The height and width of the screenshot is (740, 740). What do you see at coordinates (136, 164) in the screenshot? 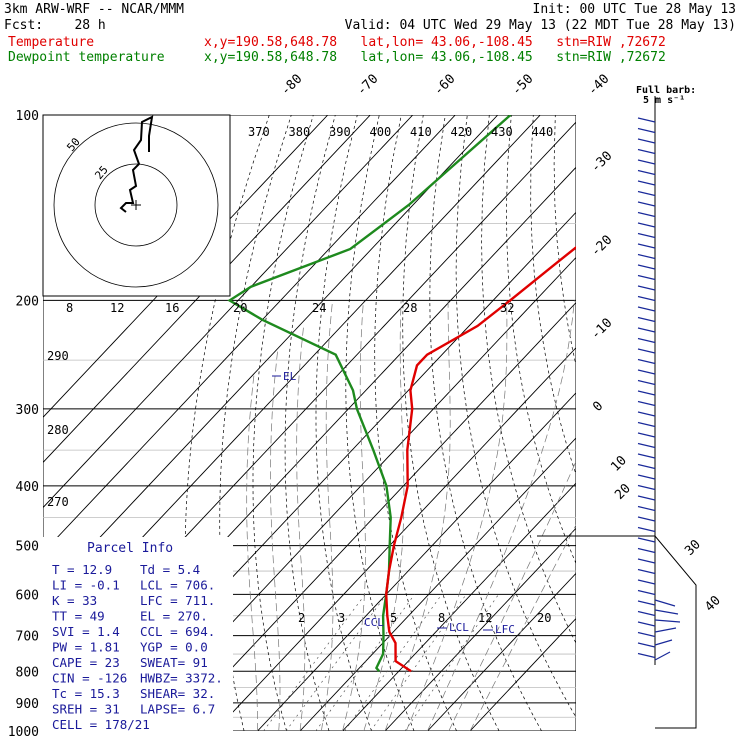
I see `hodograph-trace` at bounding box center [136, 164].